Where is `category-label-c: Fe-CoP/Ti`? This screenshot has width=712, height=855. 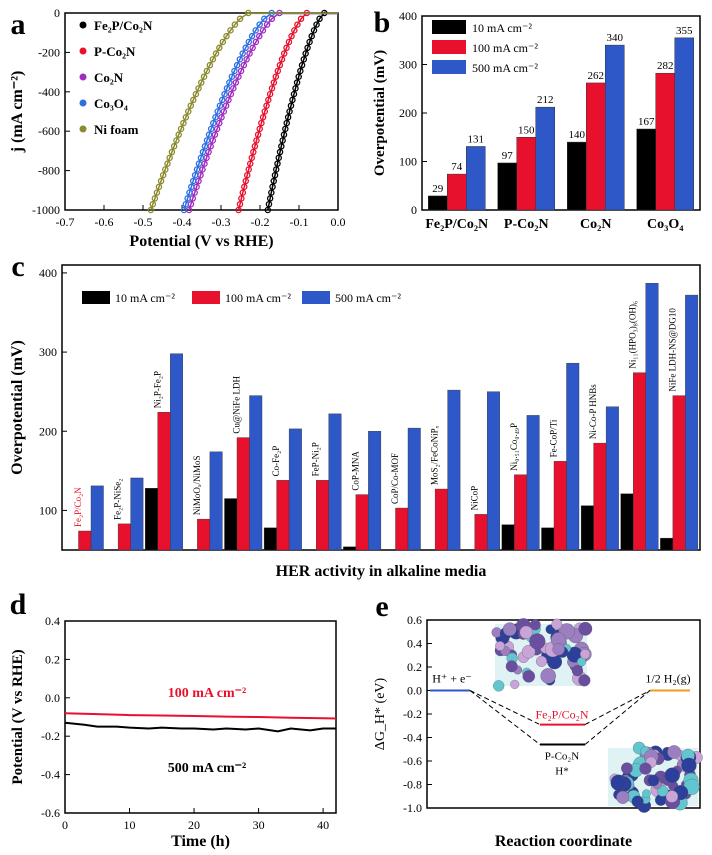
category-label-c: Fe-CoP/Ti is located at coordinates (554, 438).